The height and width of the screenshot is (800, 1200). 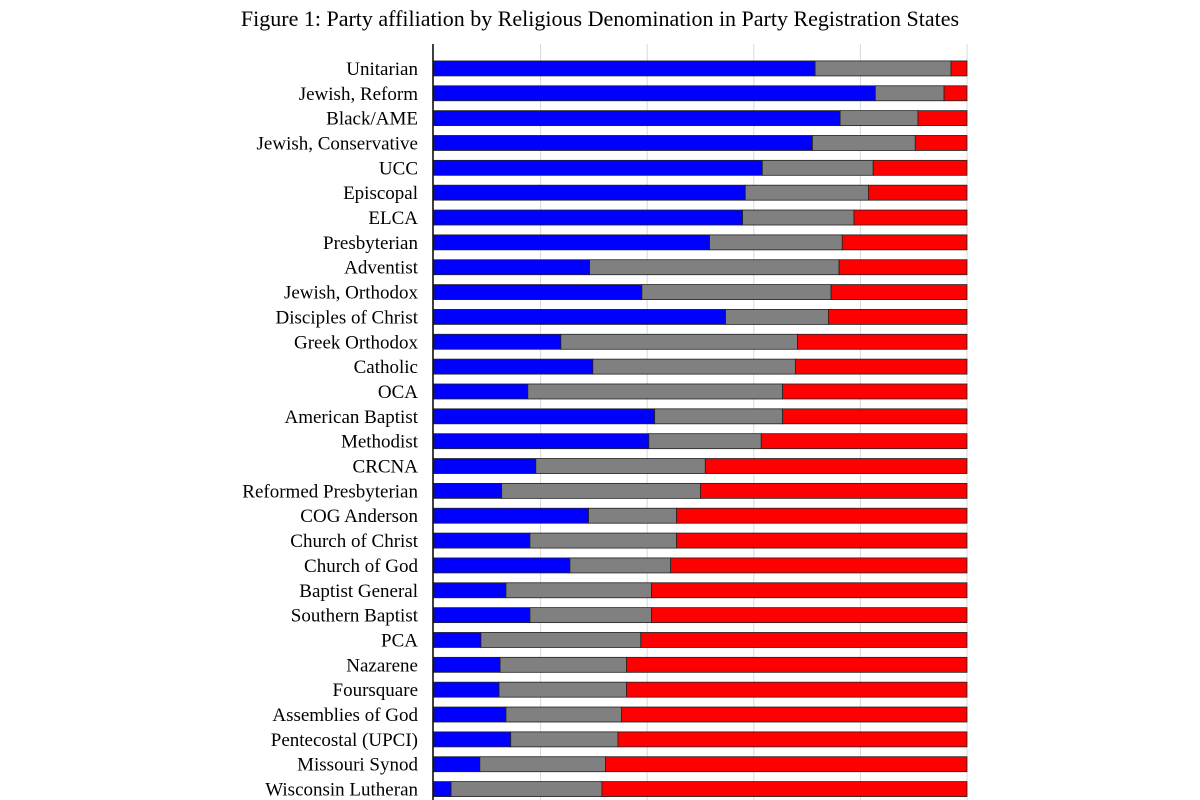 I want to click on category-label: PCA, so click(x=399, y=640).